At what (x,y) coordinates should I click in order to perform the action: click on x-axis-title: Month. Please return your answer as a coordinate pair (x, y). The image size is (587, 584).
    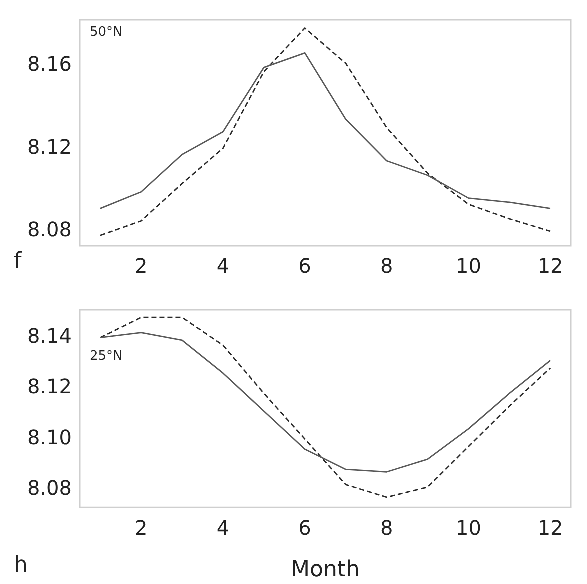
    Looking at the image, I should click on (325, 570).